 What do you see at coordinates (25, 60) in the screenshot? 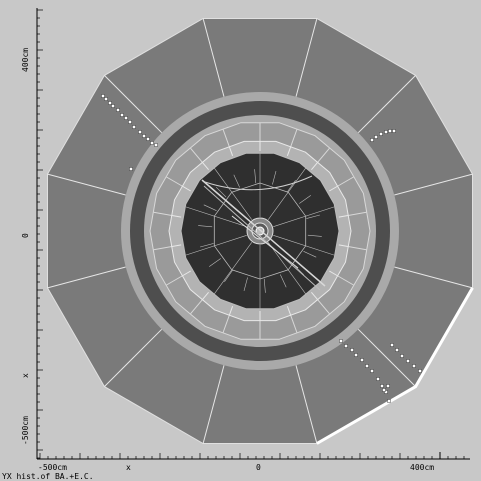
I see `y-label-400cm: 400cm` at bounding box center [25, 60].